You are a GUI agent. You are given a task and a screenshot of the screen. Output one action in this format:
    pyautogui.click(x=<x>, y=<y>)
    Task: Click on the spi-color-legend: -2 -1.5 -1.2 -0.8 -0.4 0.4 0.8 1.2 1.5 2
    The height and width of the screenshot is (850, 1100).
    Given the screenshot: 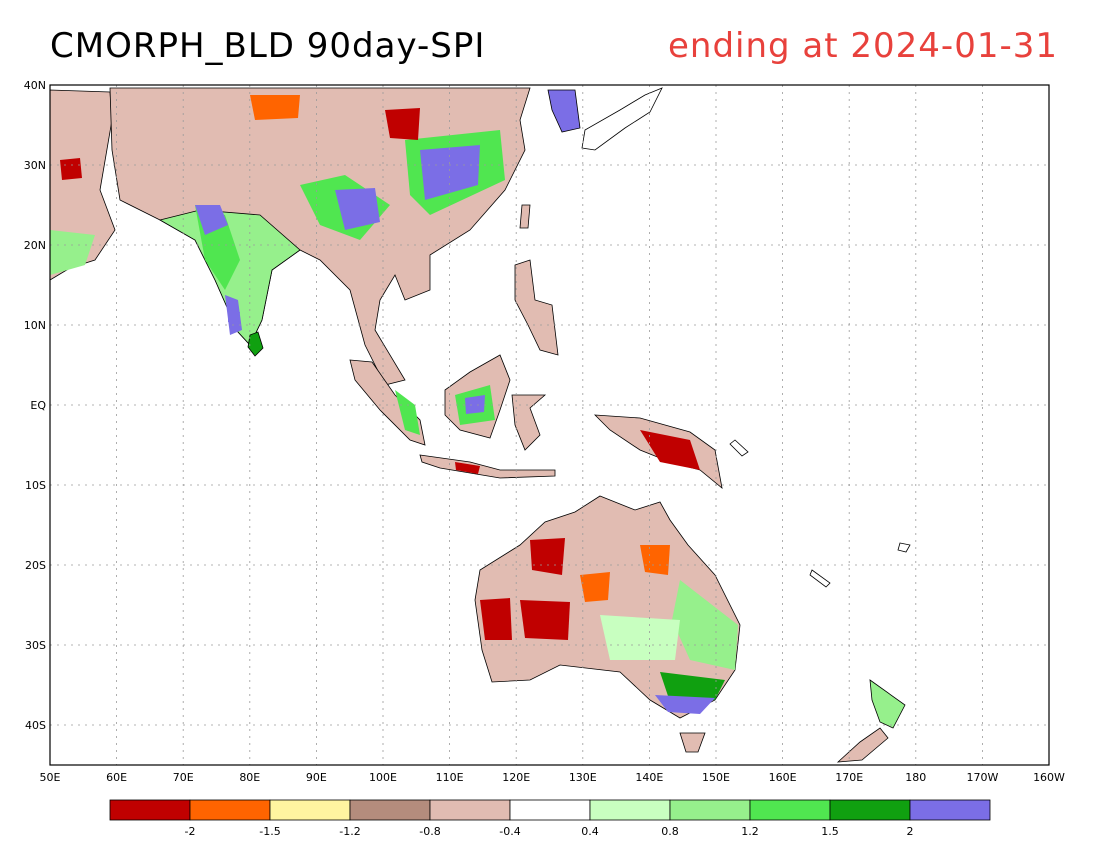 What is the action you would take?
    pyautogui.click(x=550, y=818)
    